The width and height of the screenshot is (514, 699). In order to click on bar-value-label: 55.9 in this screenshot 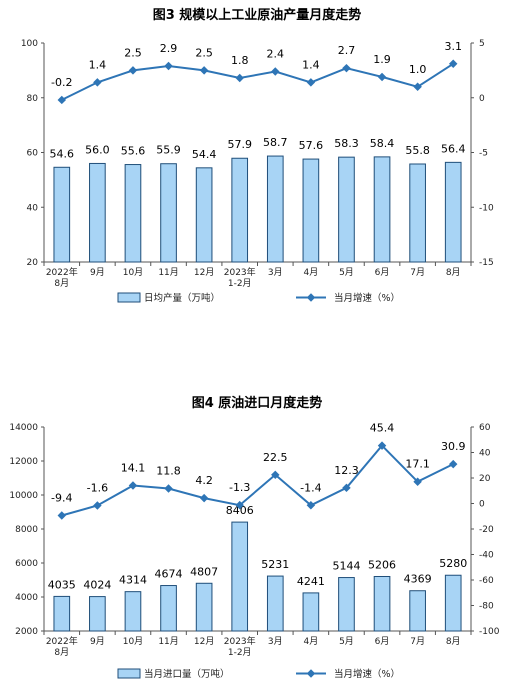, I will do `click(168, 150)`.